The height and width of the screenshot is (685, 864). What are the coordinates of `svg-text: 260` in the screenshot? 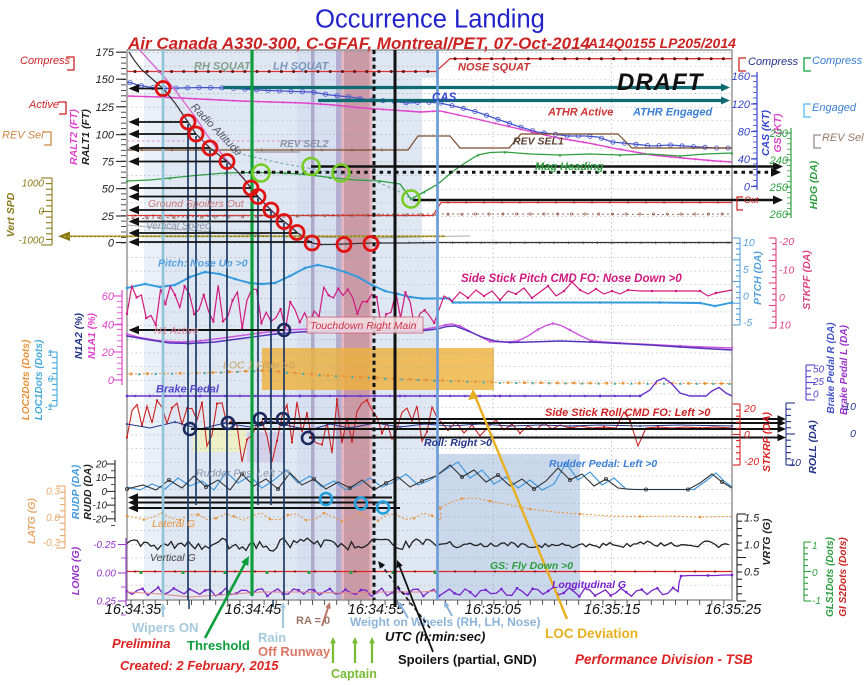 It's located at (779, 215).